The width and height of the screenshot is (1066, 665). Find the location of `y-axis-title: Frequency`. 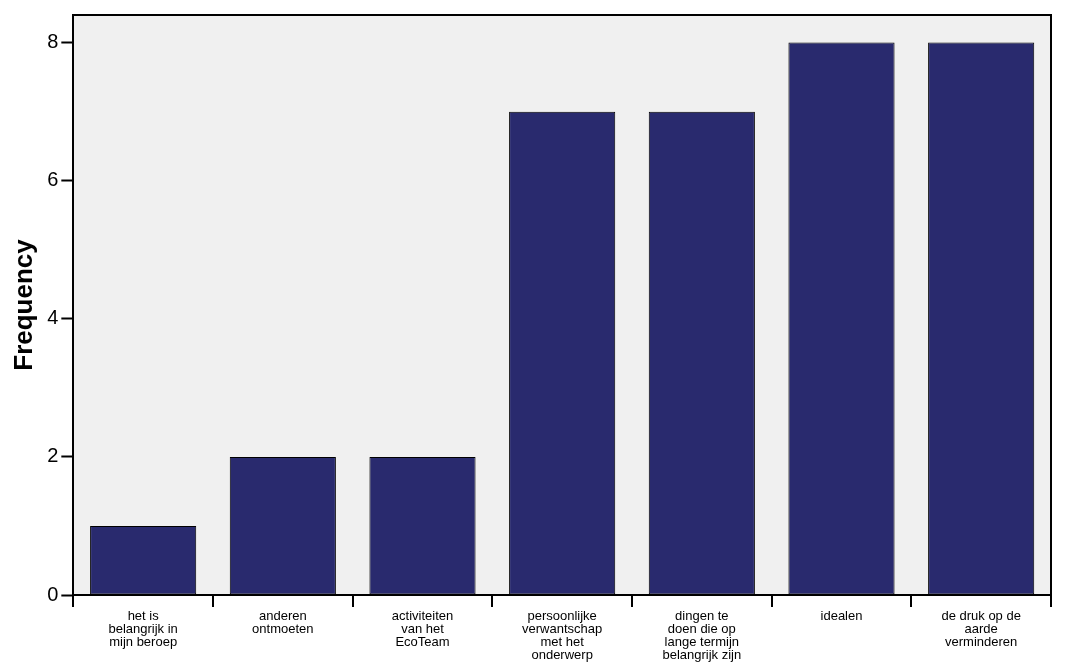

y-axis-title: Frequency is located at coordinates (22, 304).